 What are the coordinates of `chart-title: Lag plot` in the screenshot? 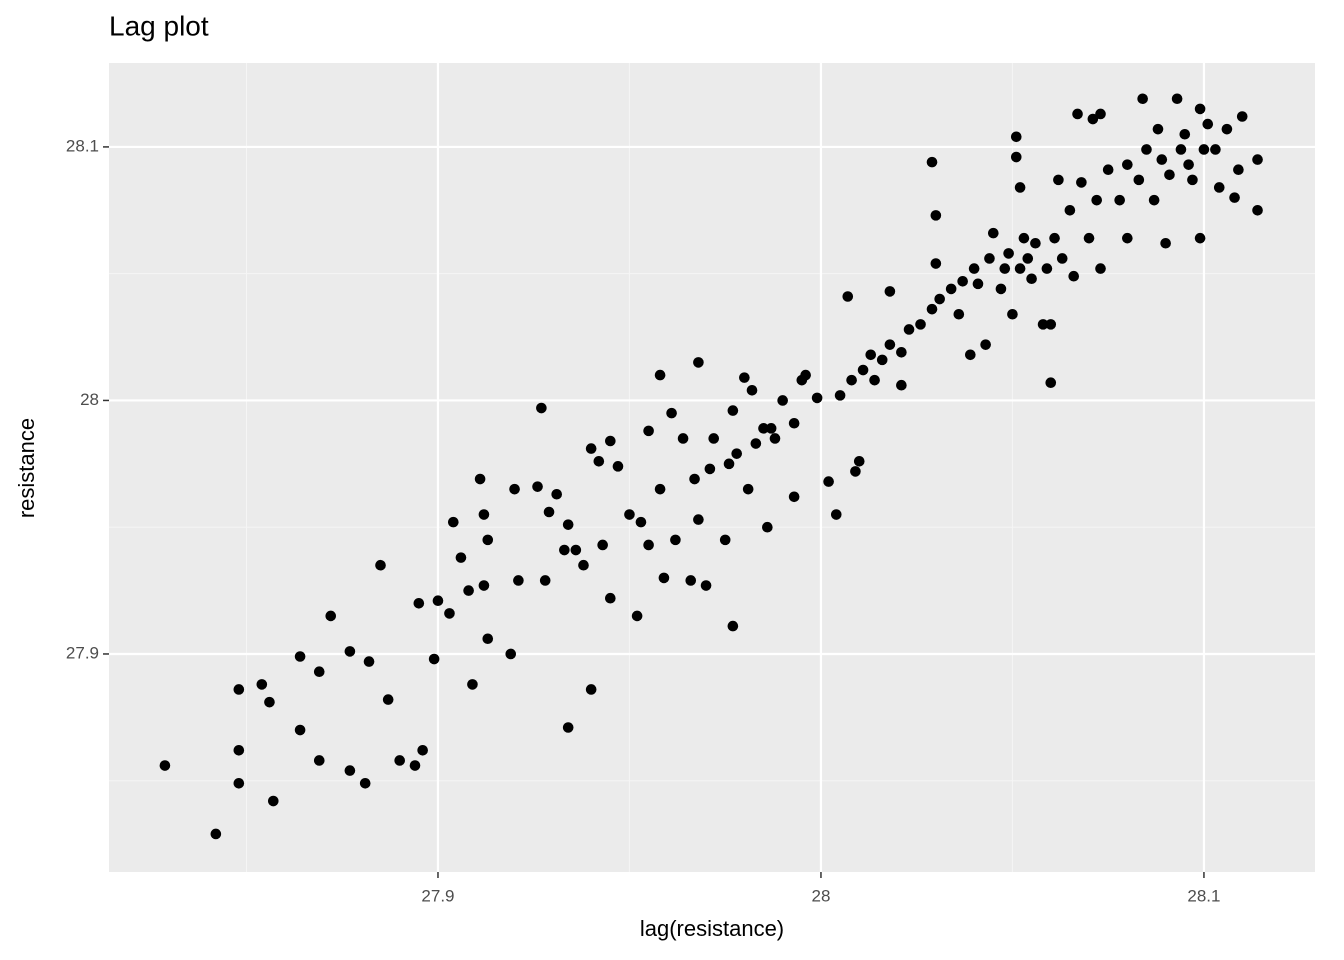 It's located at (159, 25).